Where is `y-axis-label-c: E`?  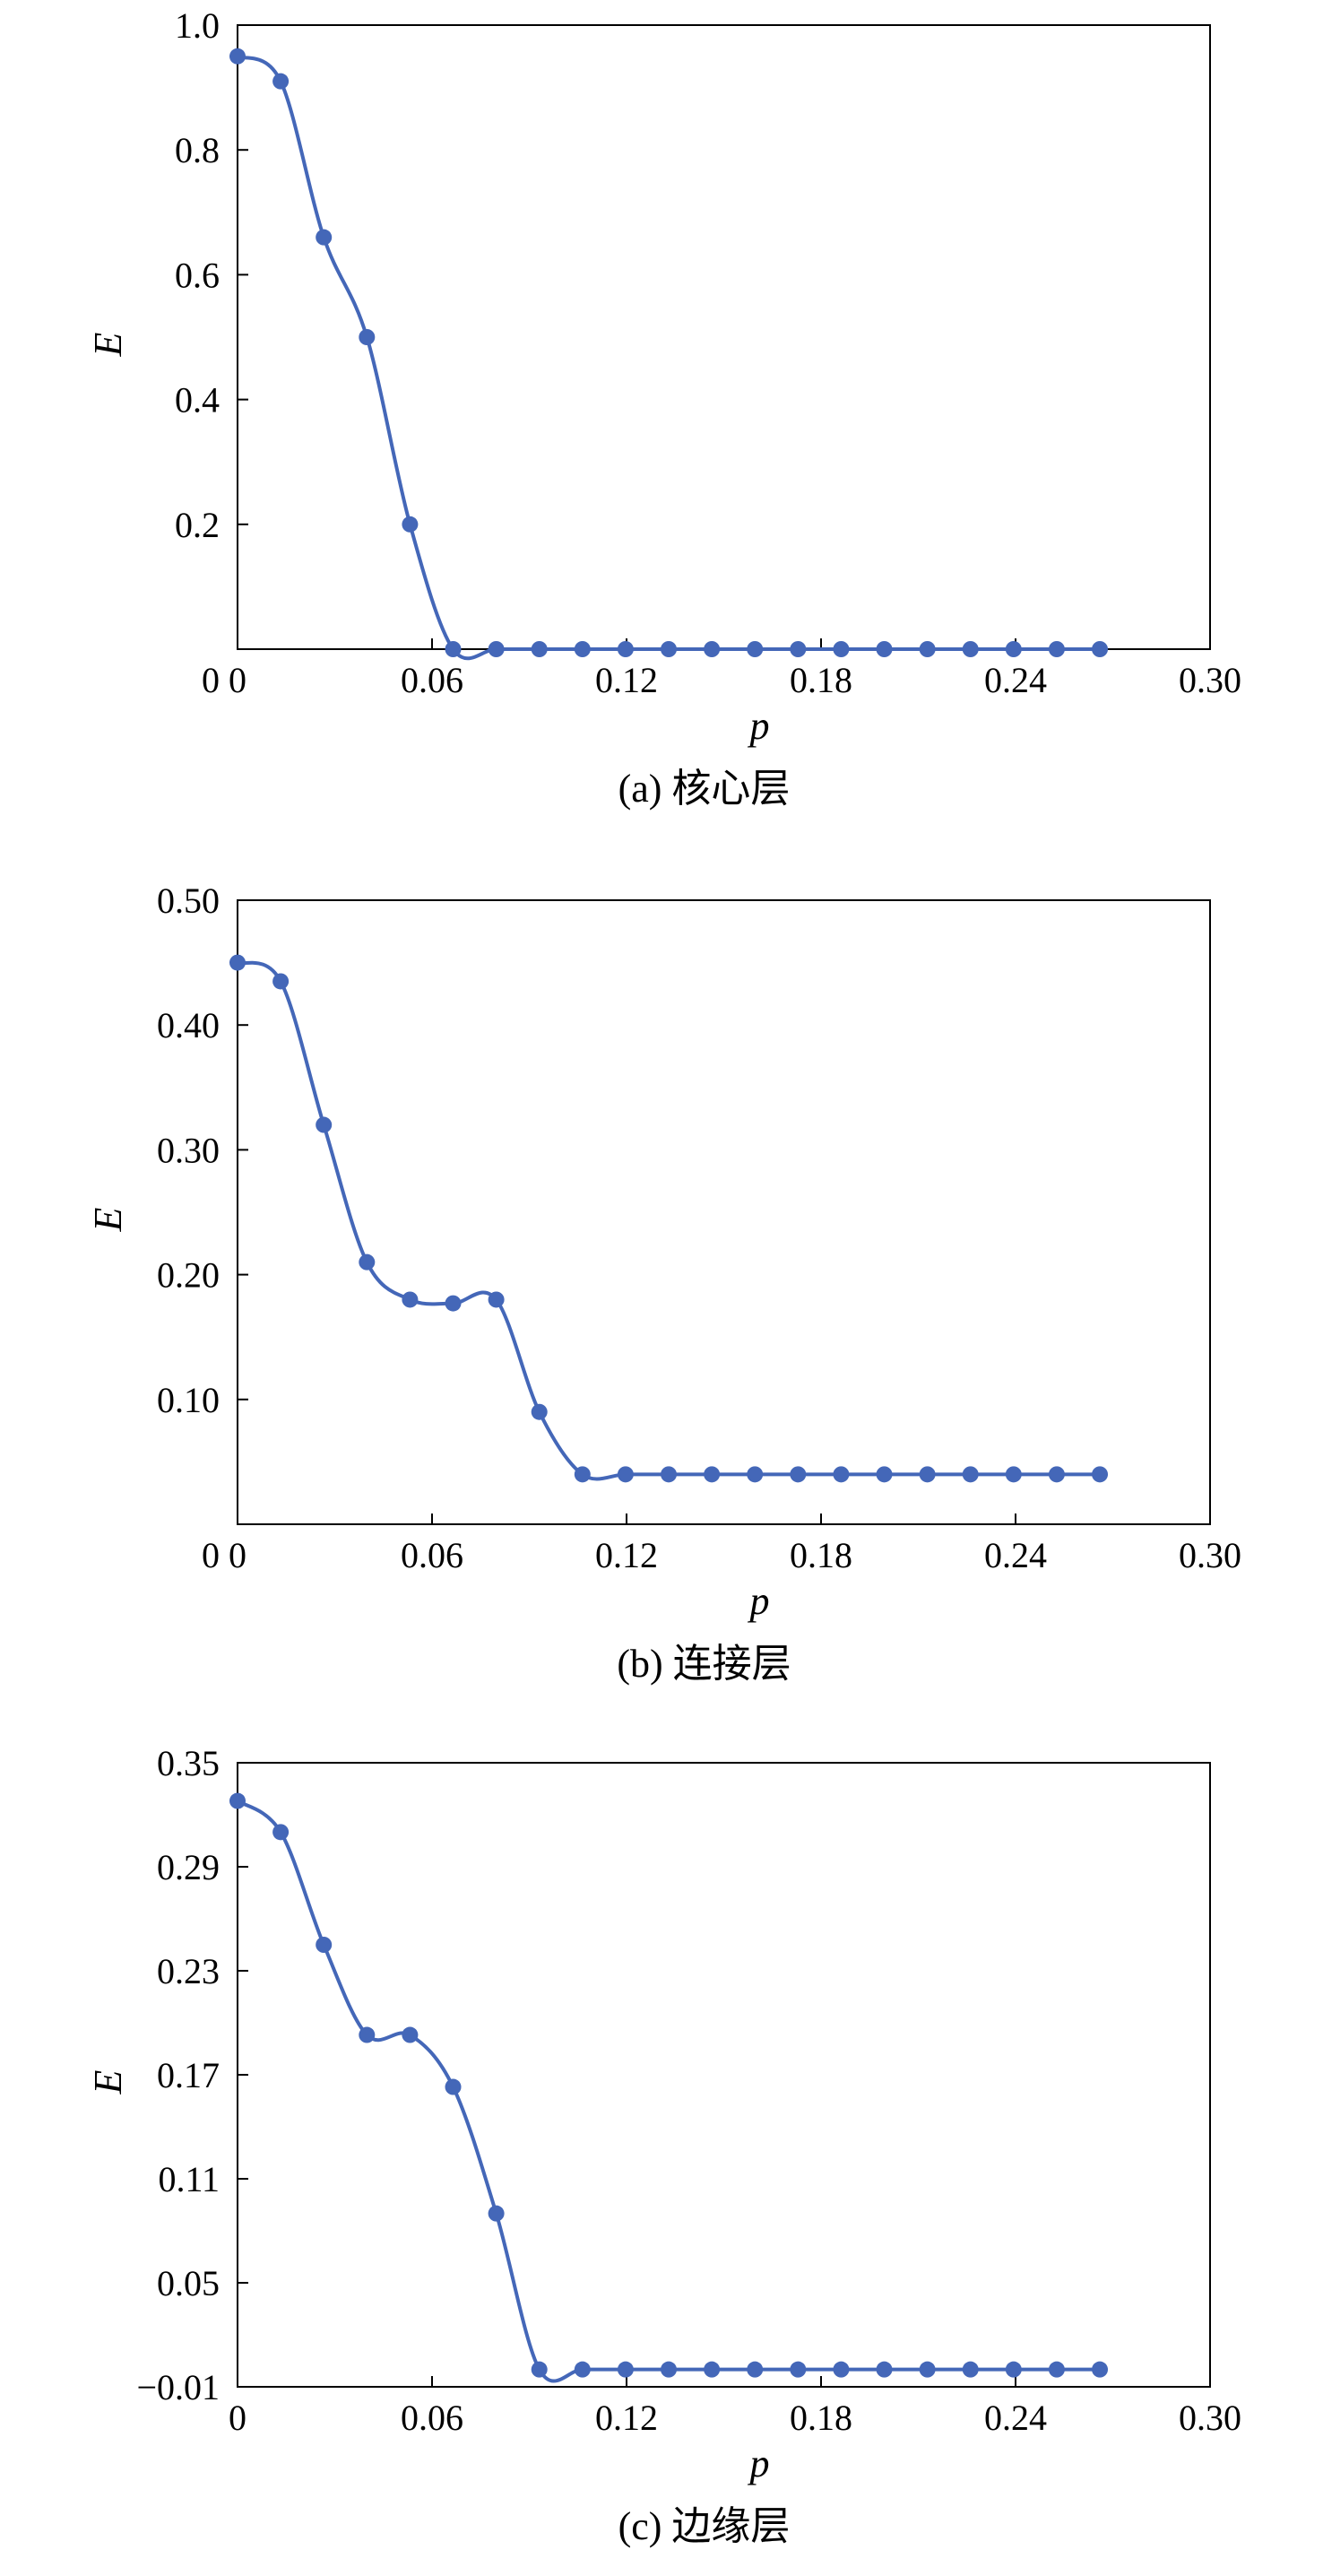
y-axis-label-c: E is located at coordinates (108, 2082).